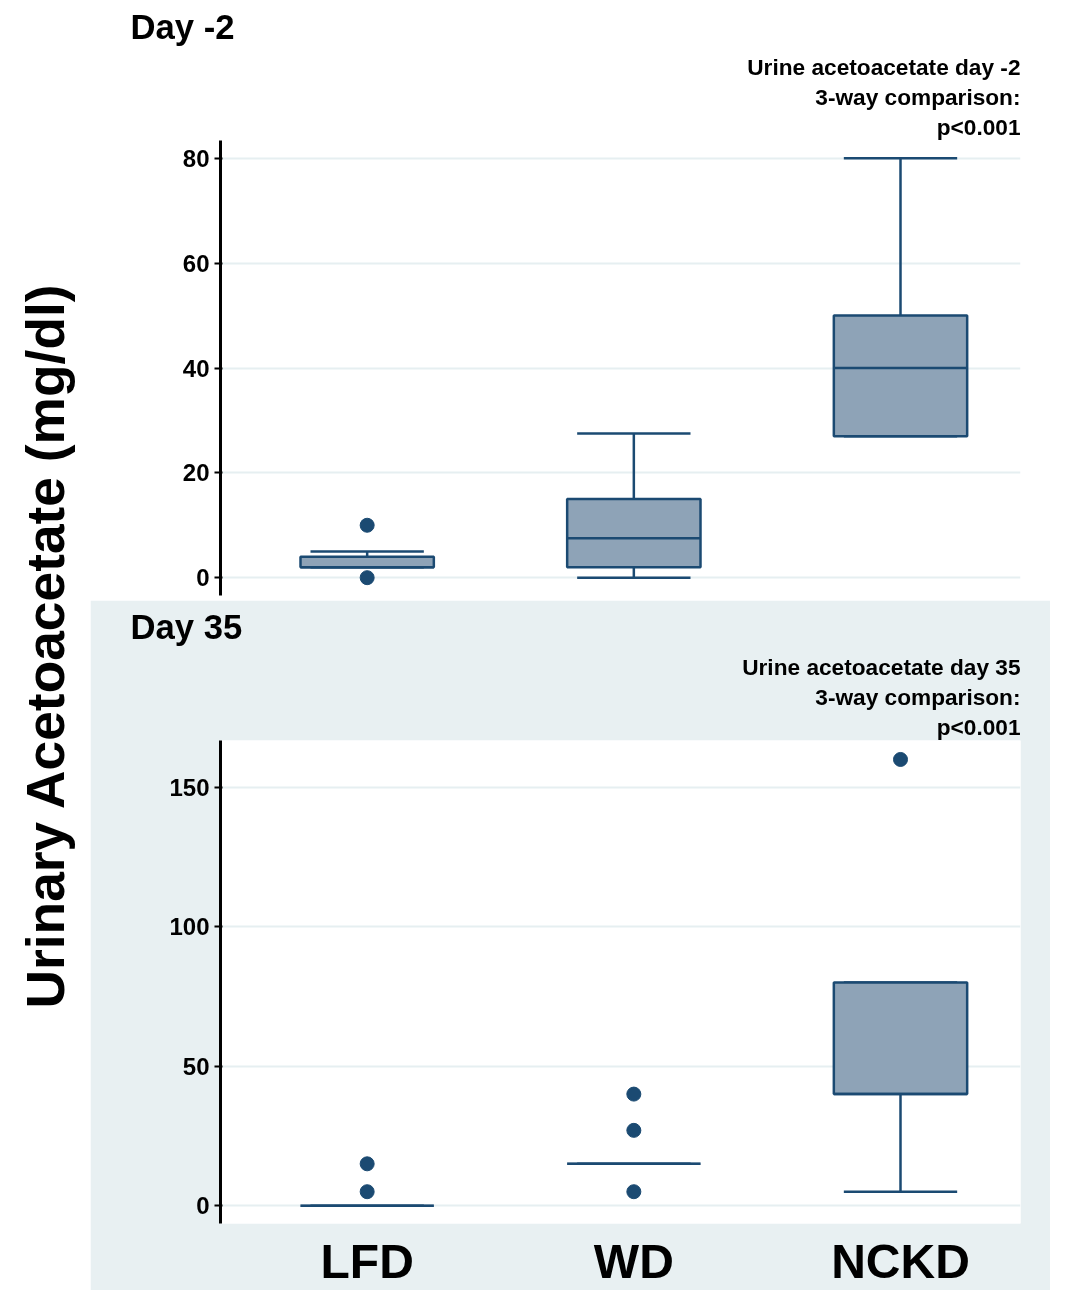  Describe the element at coordinates (196, 368) in the screenshot. I see `y-tick-label: 40` at that location.